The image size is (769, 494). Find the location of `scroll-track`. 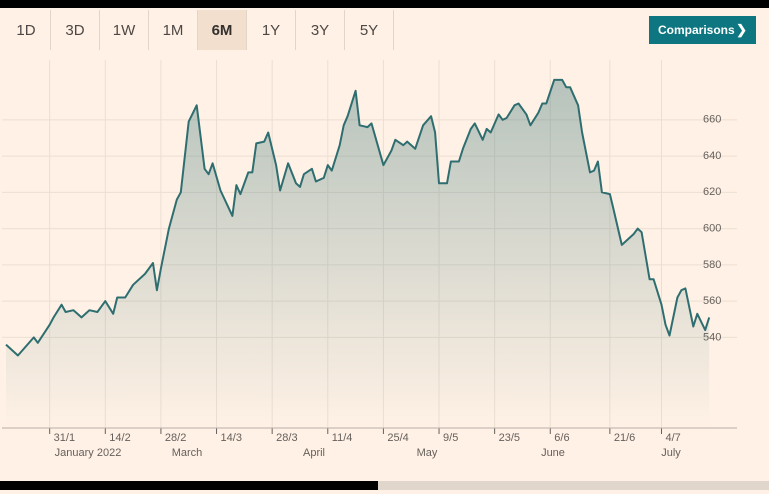

scroll-track is located at coordinates (384, 485).